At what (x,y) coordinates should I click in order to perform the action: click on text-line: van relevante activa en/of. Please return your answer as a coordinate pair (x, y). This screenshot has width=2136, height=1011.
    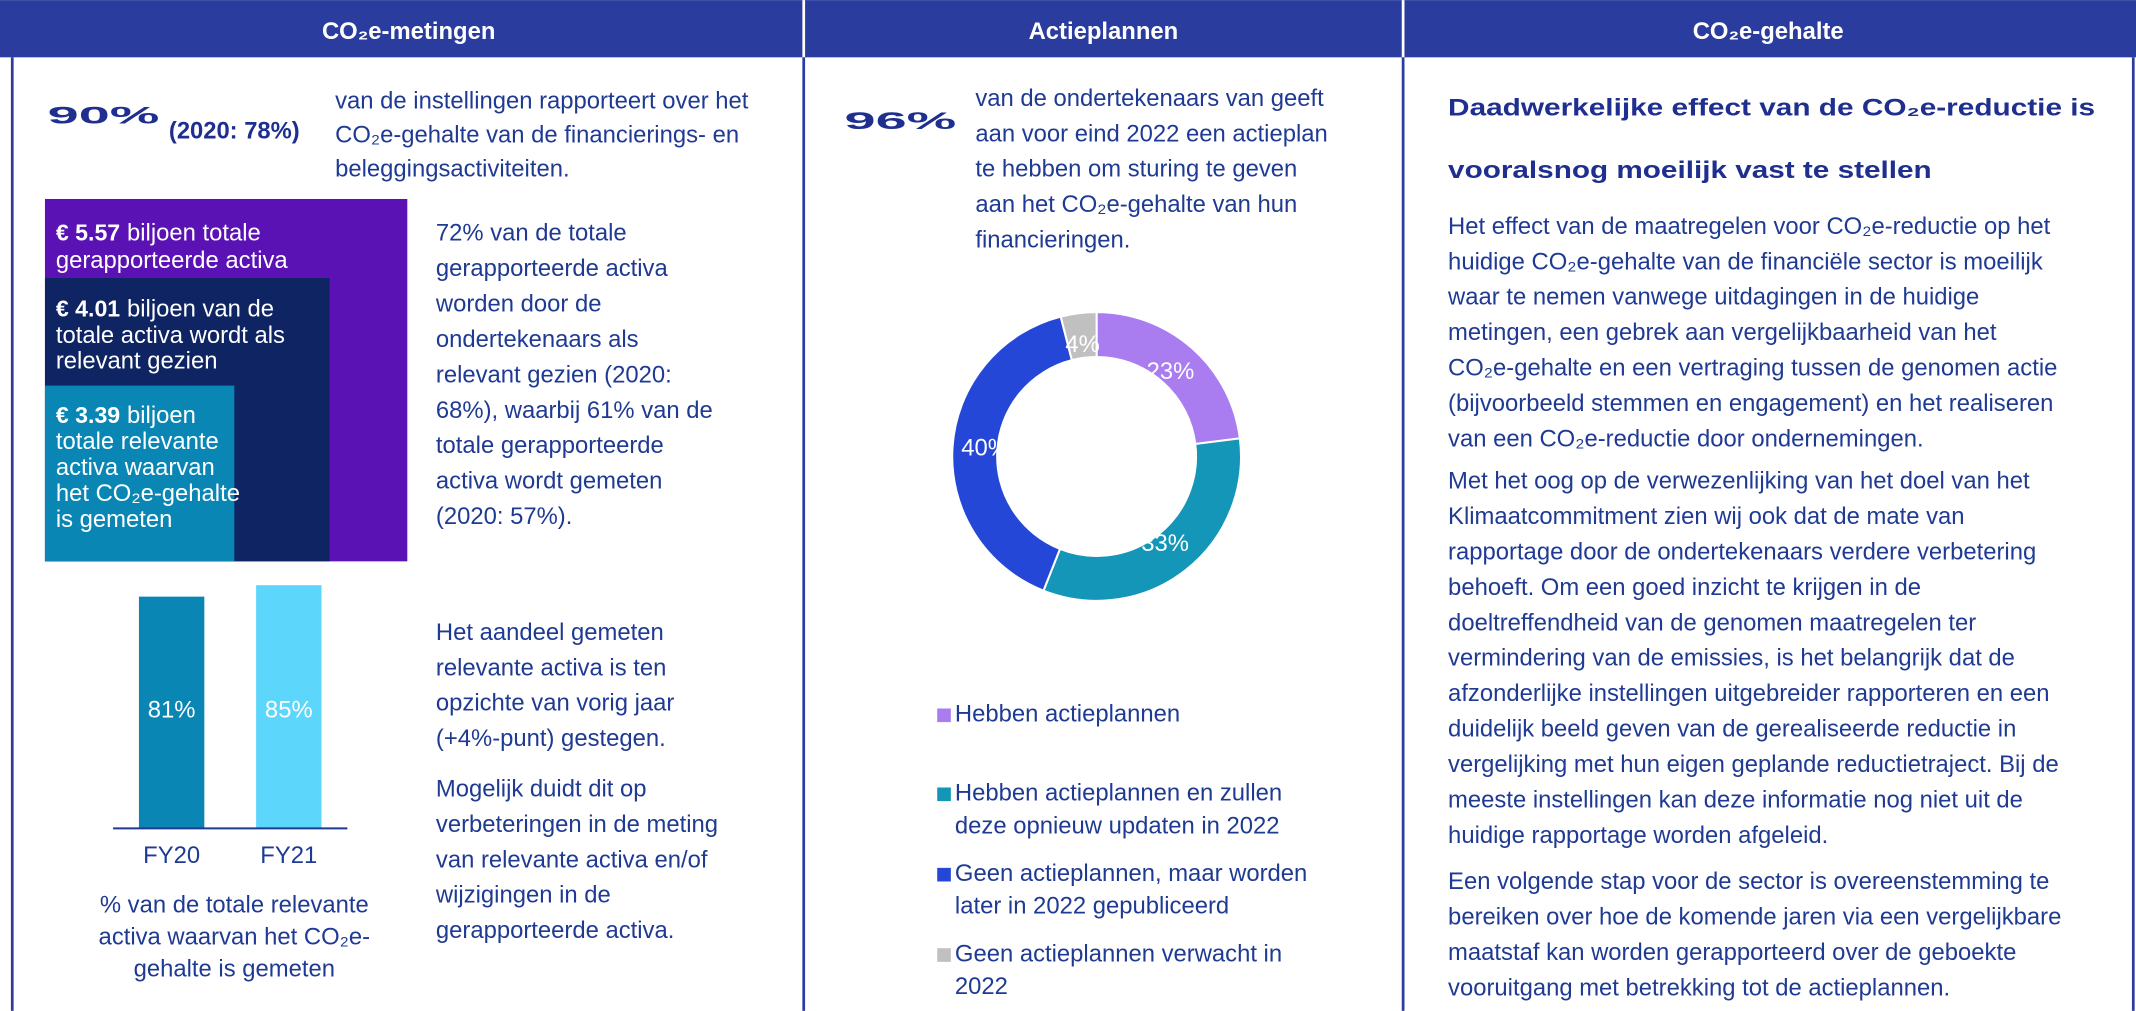
    Looking at the image, I should click on (572, 859).